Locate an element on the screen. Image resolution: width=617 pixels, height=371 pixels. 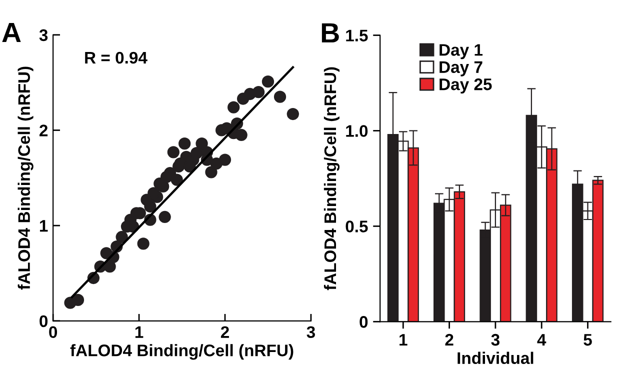
legend-label: Day 25 is located at coordinates (466, 86).